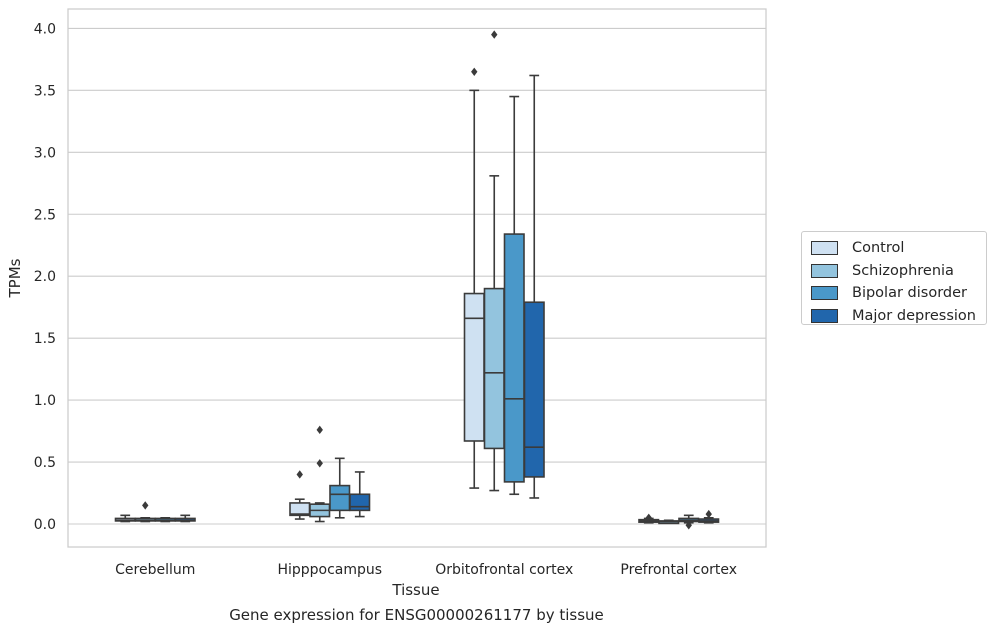 The height and width of the screenshot is (634, 997). What do you see at coordinates (914, 315) in the screenshot?
I see `legend-label: Major depression` at bounding box center [914, 315].